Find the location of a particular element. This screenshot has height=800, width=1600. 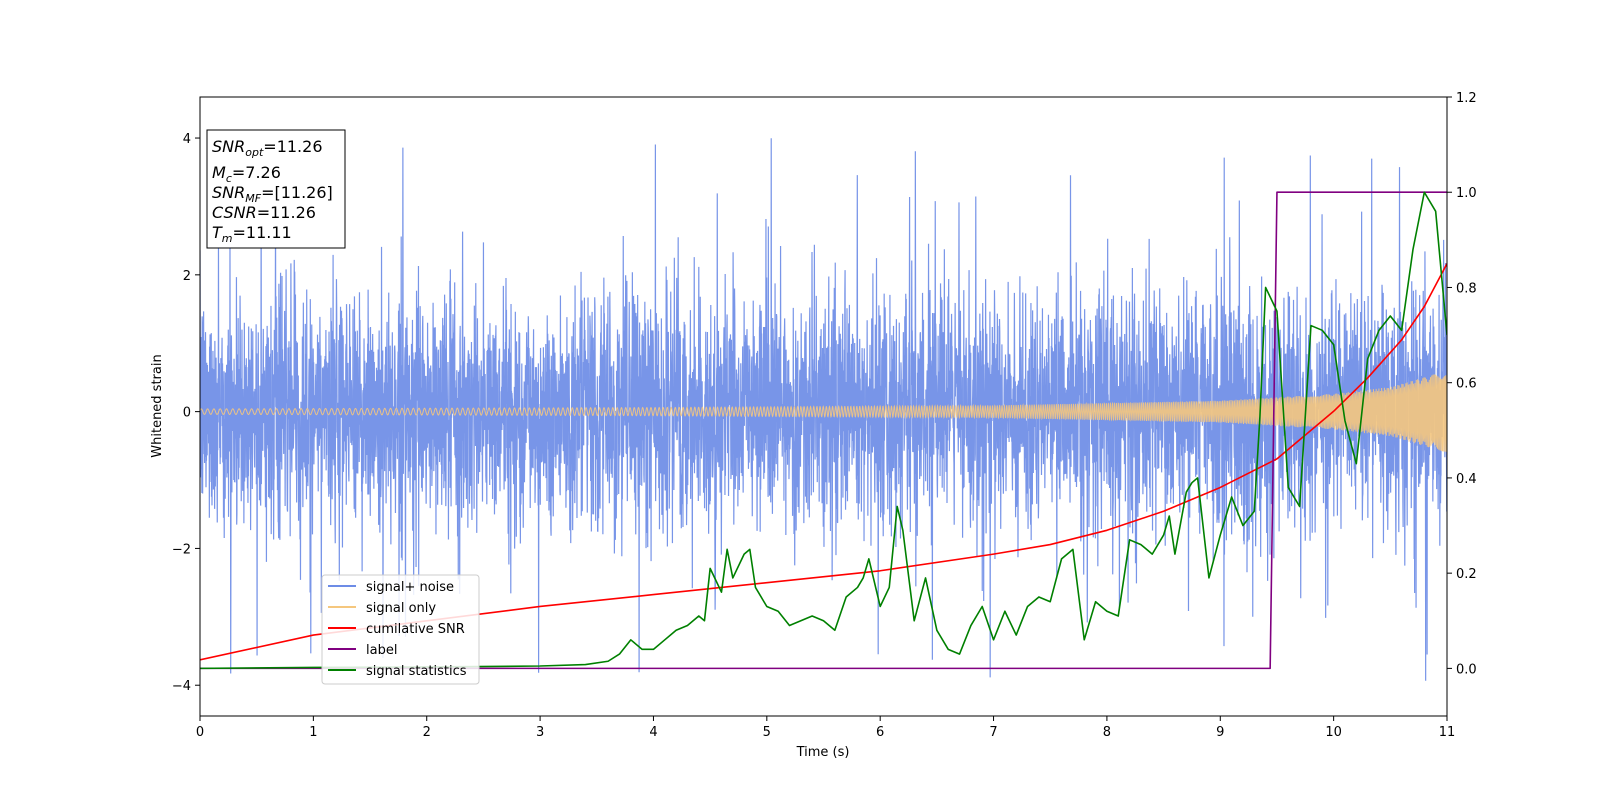

y-left-tick-label: 2 is located at coordinates (187, 276).